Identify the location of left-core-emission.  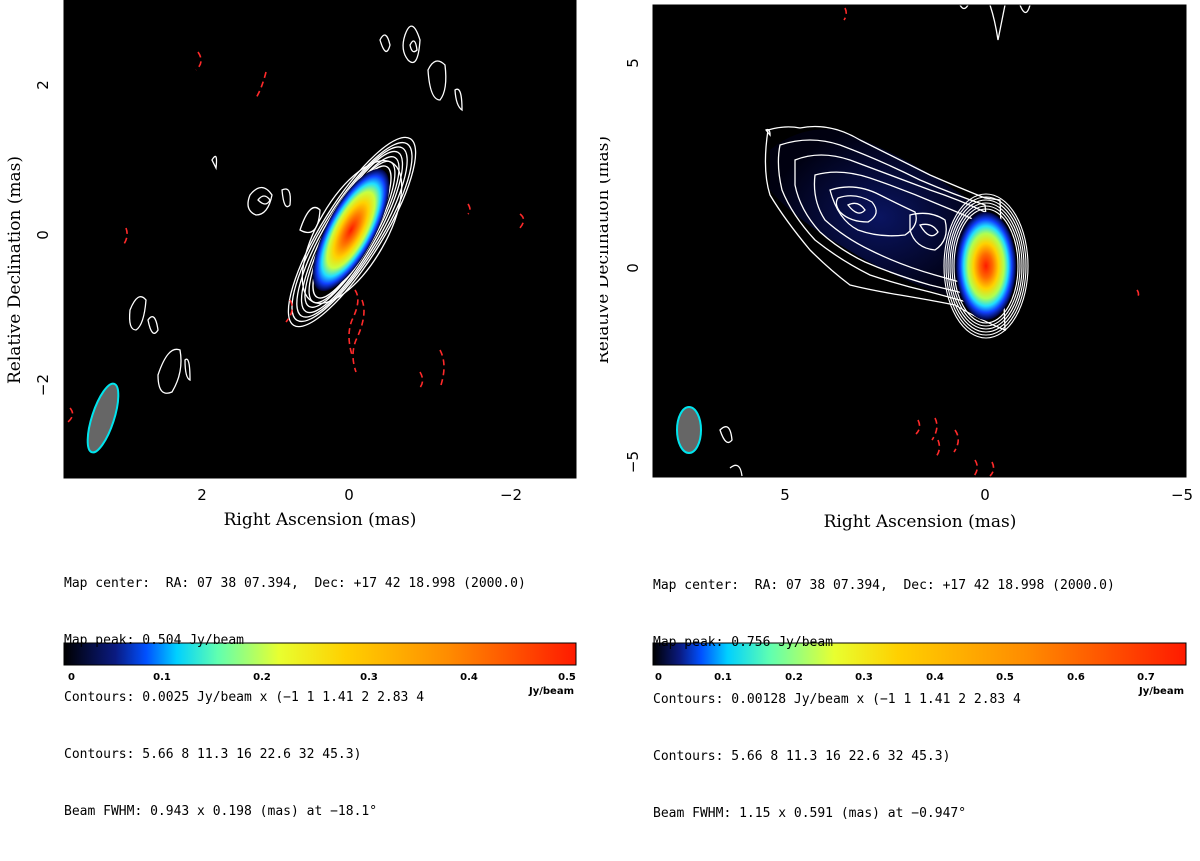
(351, 230).